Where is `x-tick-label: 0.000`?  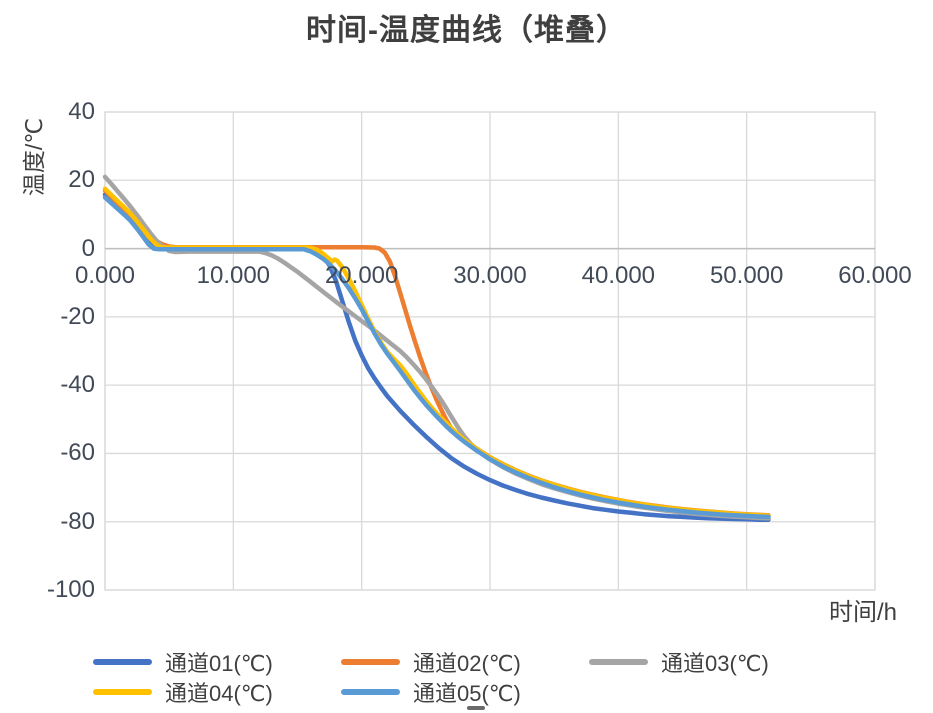 x-tick-label: 0.000 is located at coordinates (105, 275).